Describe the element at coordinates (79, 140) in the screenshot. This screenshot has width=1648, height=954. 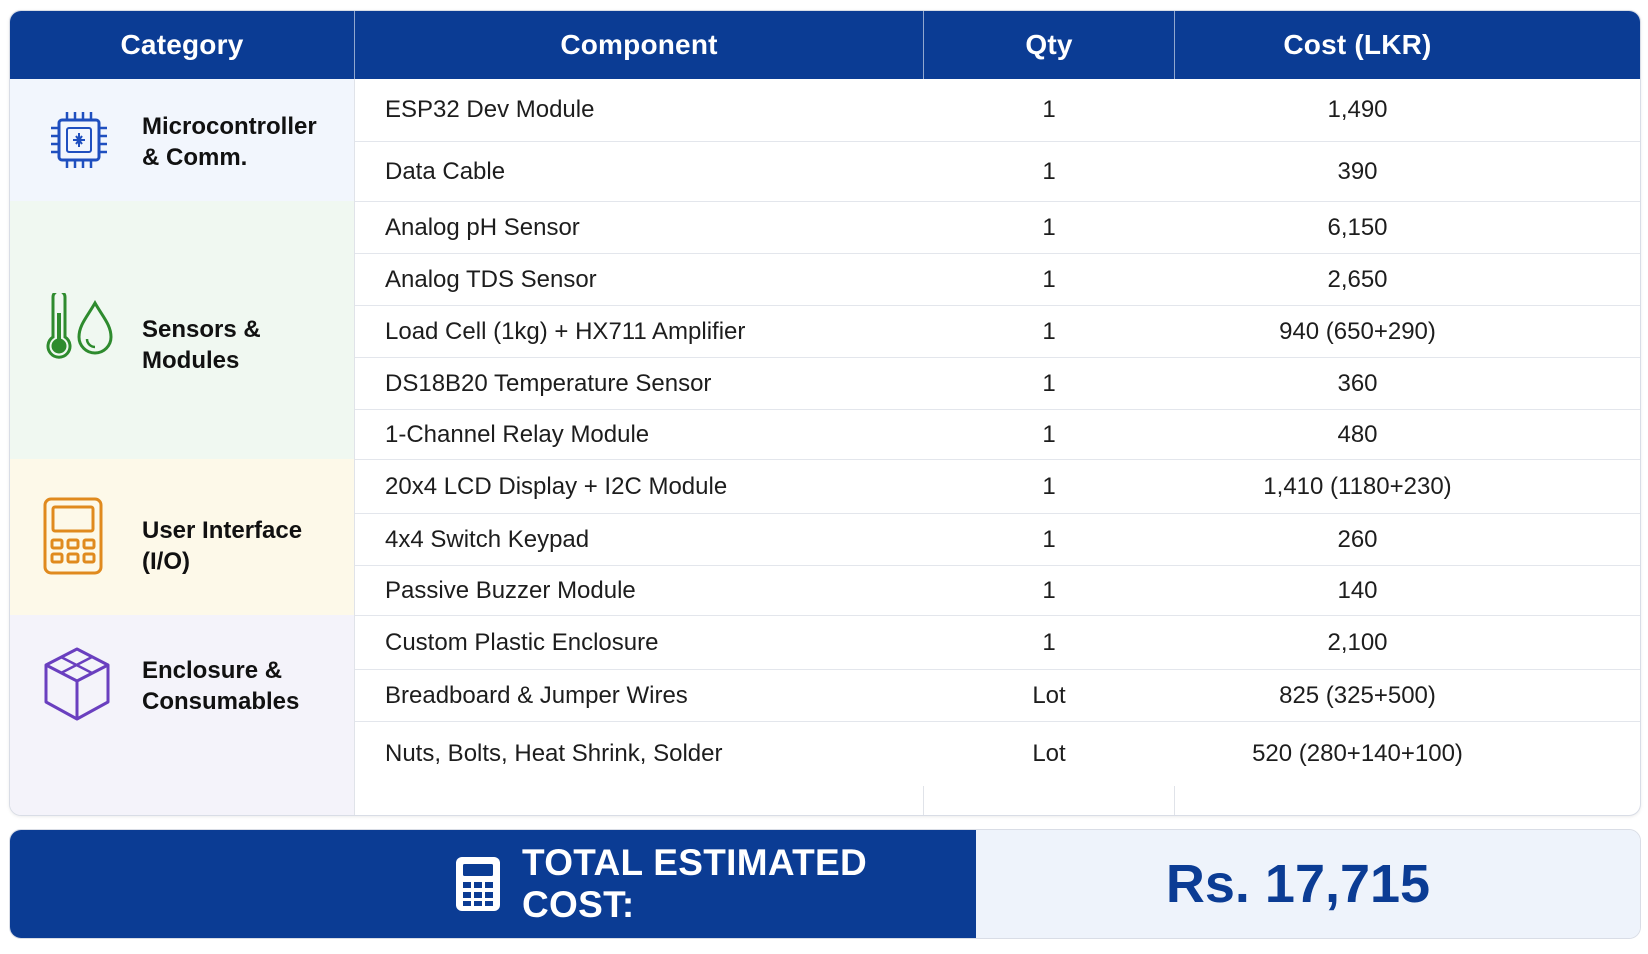
I see `microchip-icon` at that location.